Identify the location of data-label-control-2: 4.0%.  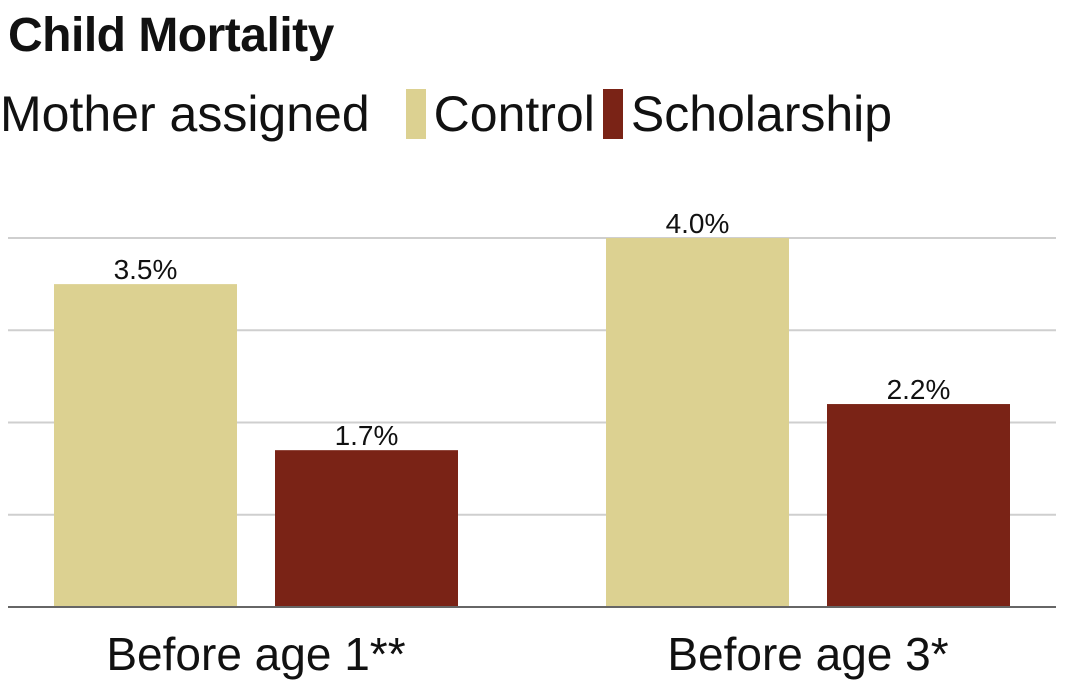
(698, 223).